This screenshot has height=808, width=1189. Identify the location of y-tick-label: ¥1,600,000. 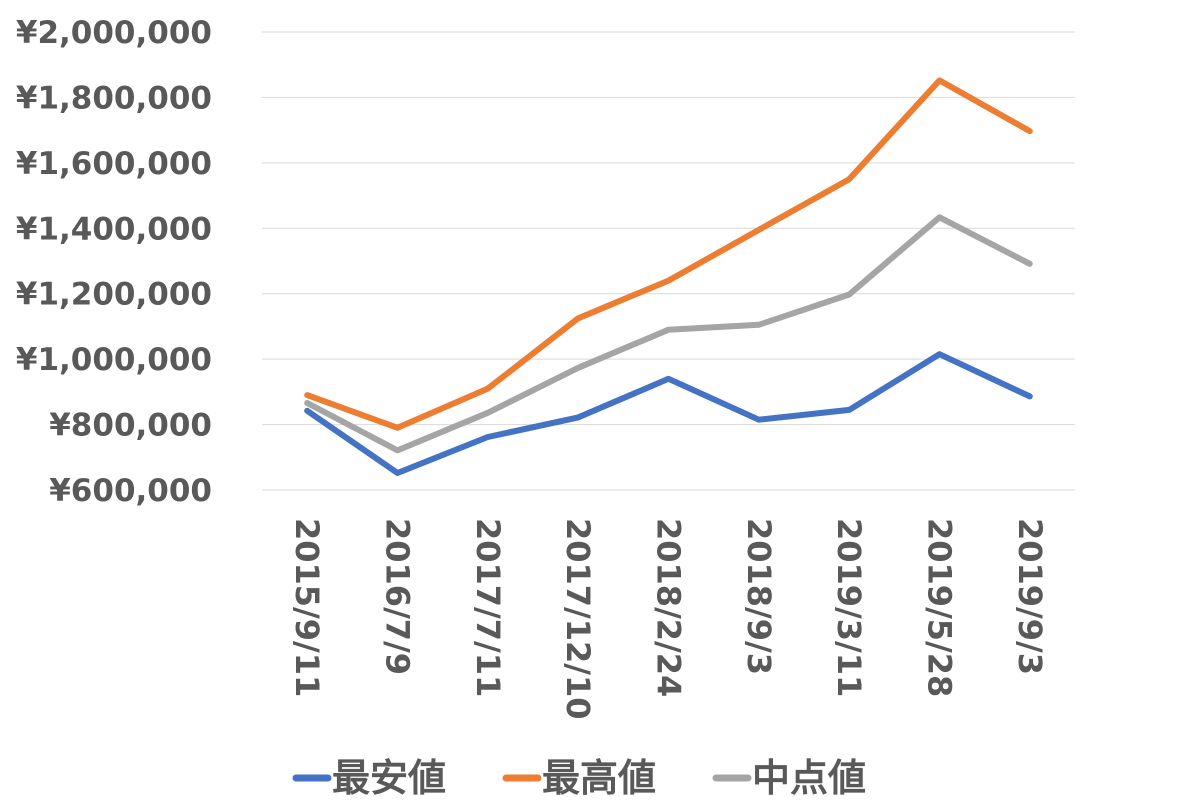
(114, 164).